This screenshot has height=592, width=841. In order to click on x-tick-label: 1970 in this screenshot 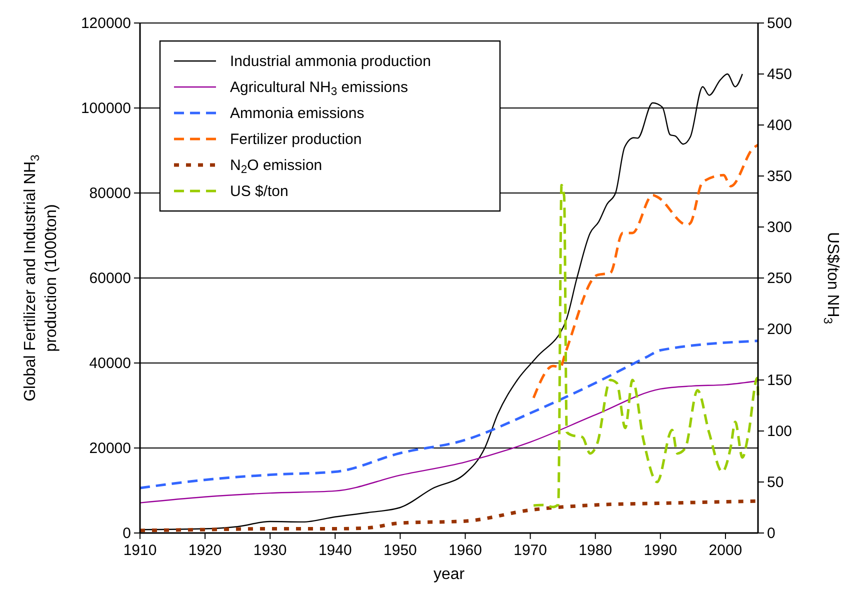, I will do `click(531, 550)`.